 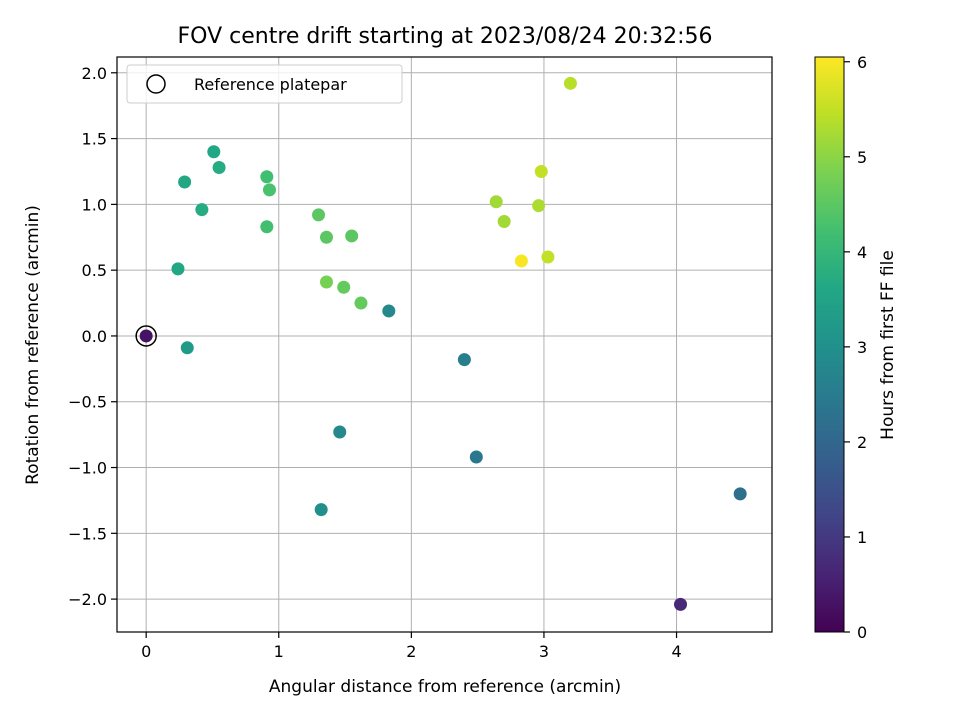 I want to click on x-tick-label: 2, so click(x=411, y=651).